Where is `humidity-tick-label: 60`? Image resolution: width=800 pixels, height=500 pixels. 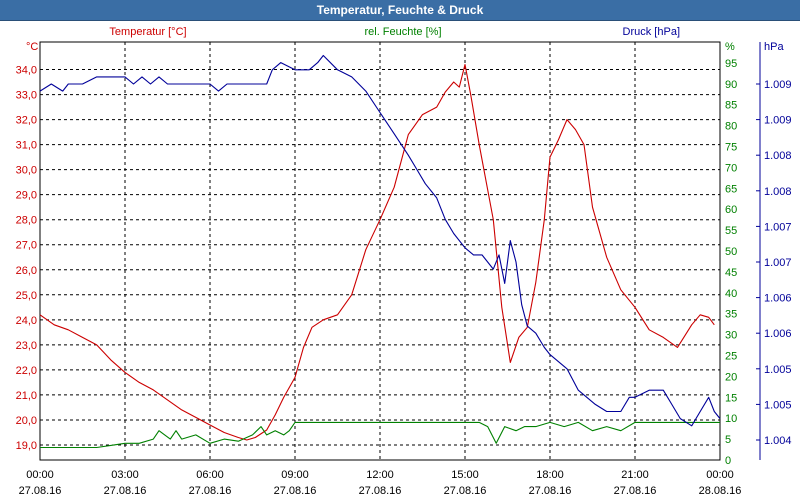 humidity-tick-label: 60 is located at coordinates (731, 210).